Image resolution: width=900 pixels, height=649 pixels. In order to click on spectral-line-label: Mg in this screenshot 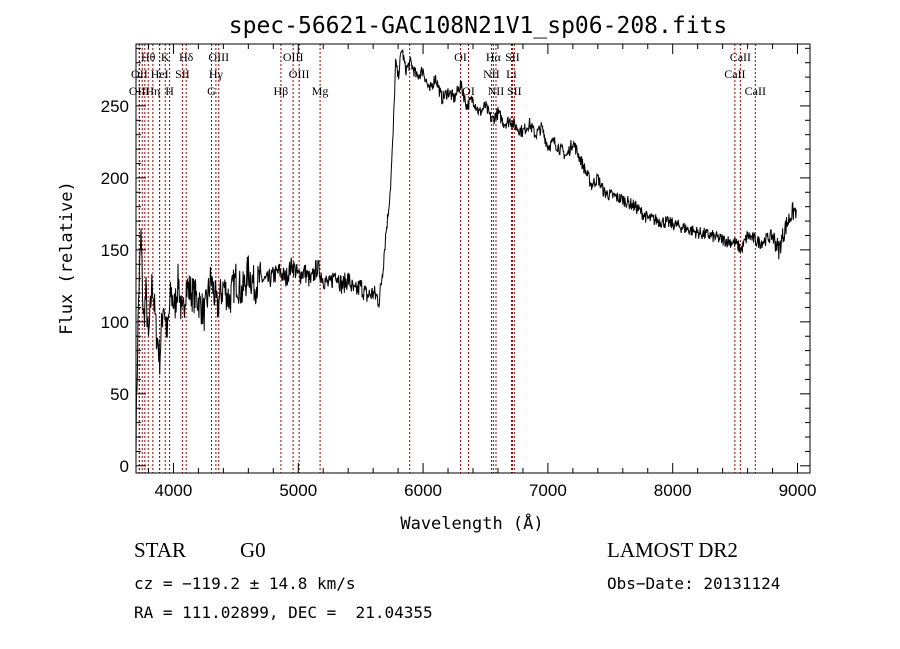, I will do `click(320, 91)`.